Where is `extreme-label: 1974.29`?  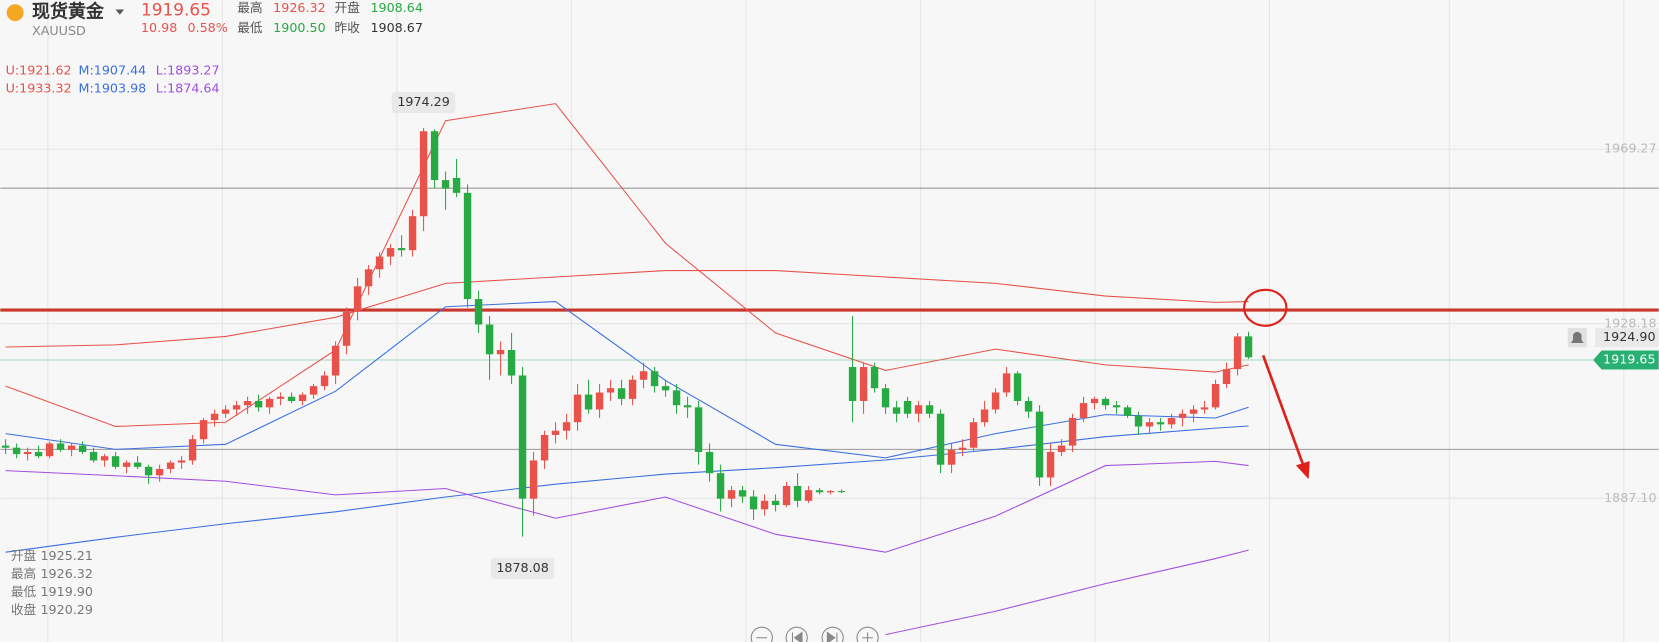
extreme-label: 1974.29 is located at coordinates (423, 101).